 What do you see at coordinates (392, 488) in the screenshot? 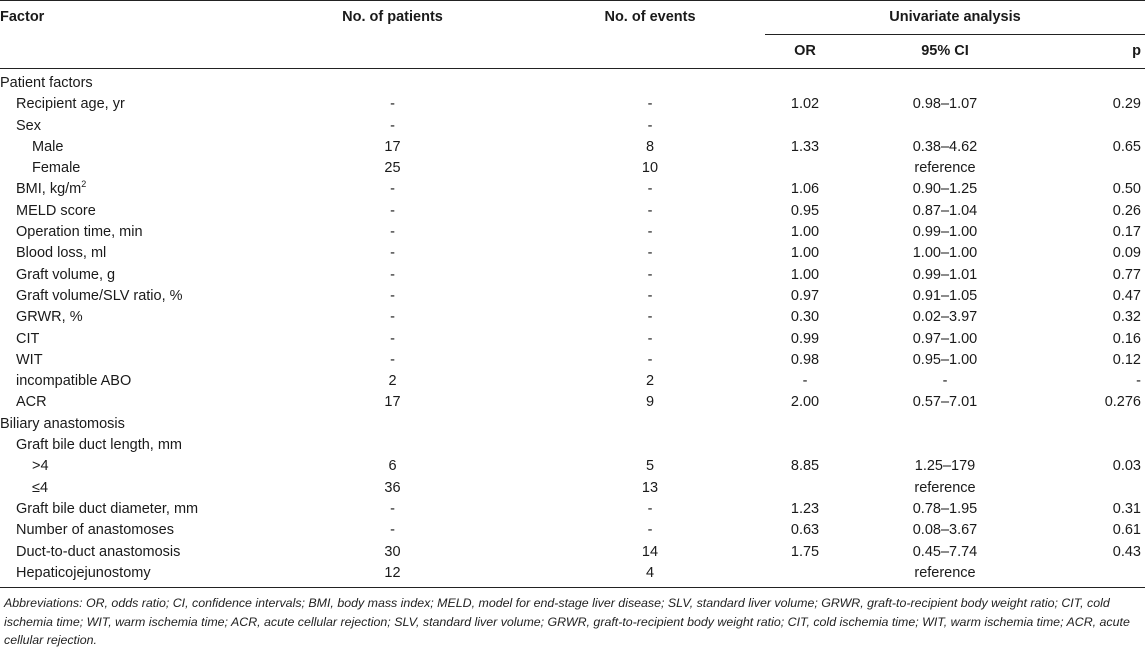
I see `patients-cell: 36` at bounding box center [392, 488].